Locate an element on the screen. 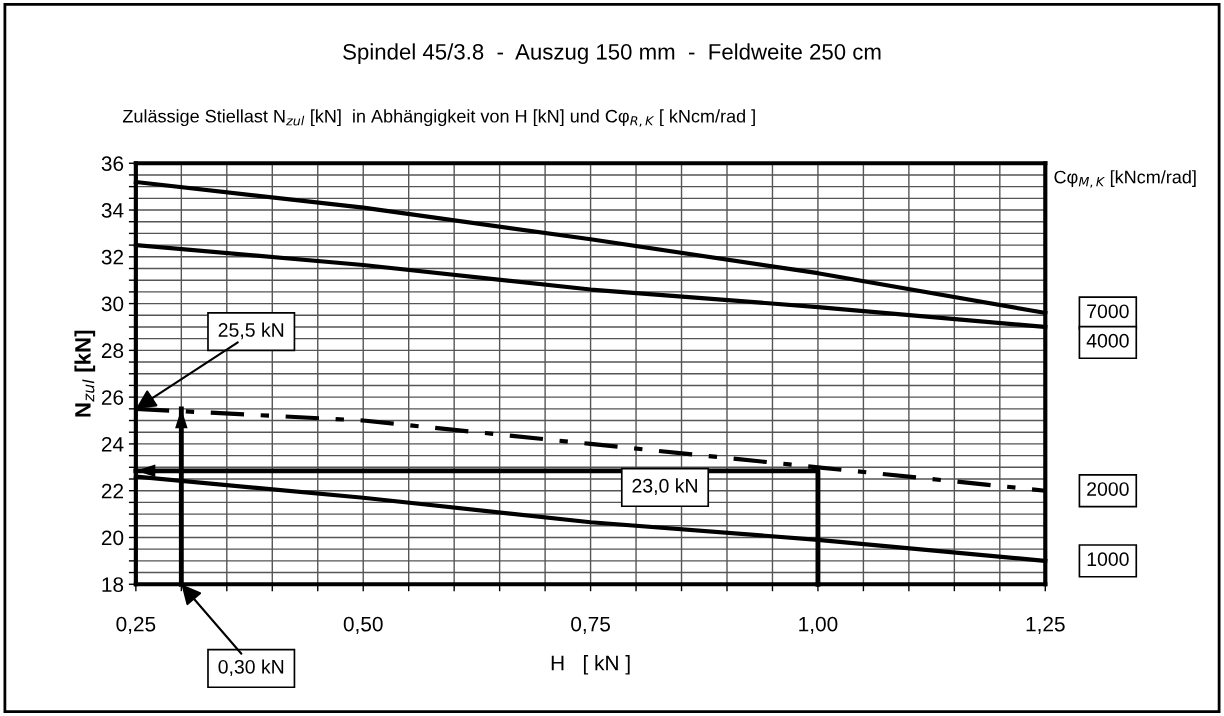 Image resolution: width=1224 pixels, height=716 pixels. annotation: 23,0 kN is located at coordinates (664, 486).